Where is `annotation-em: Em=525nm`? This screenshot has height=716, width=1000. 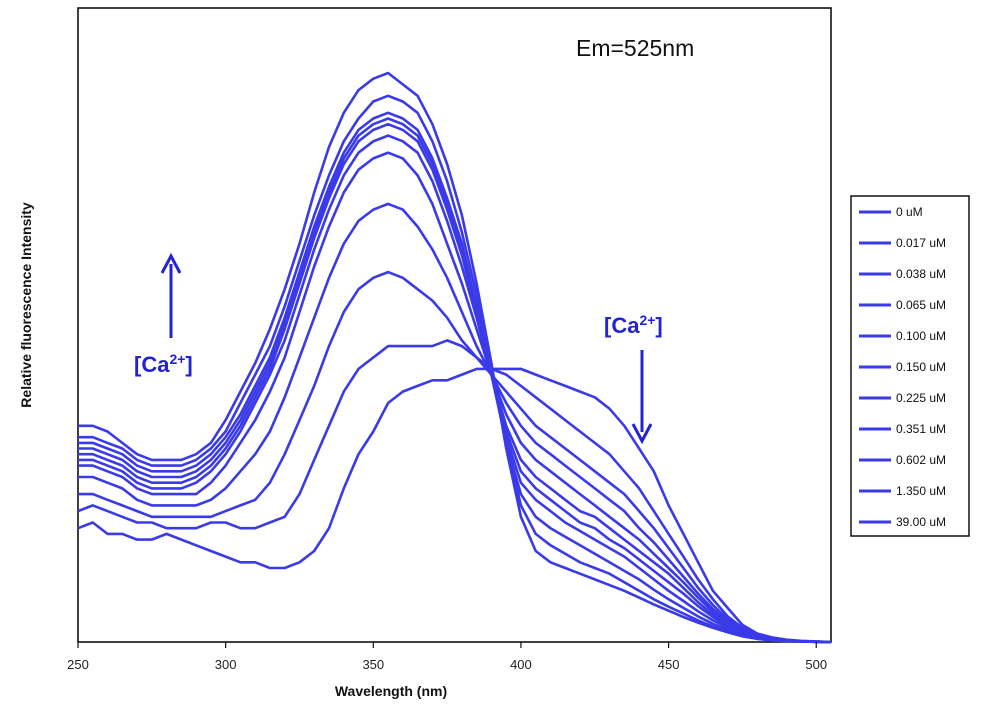
annotation-em: Em=525nm is located at coordinates (635, 48).